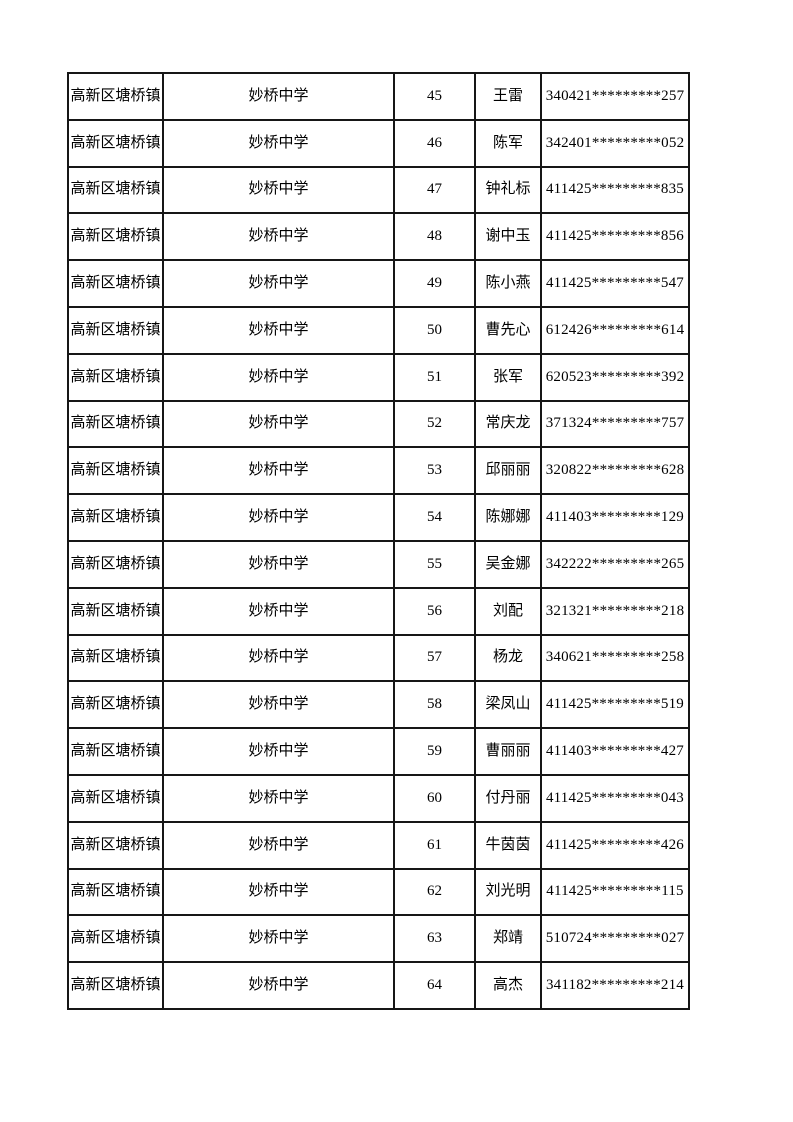 This screenshot has height=1122, width=793. Describe the element at coordinates (434, 283) in the screenshot. I see `serial-cell: 49` at that location.